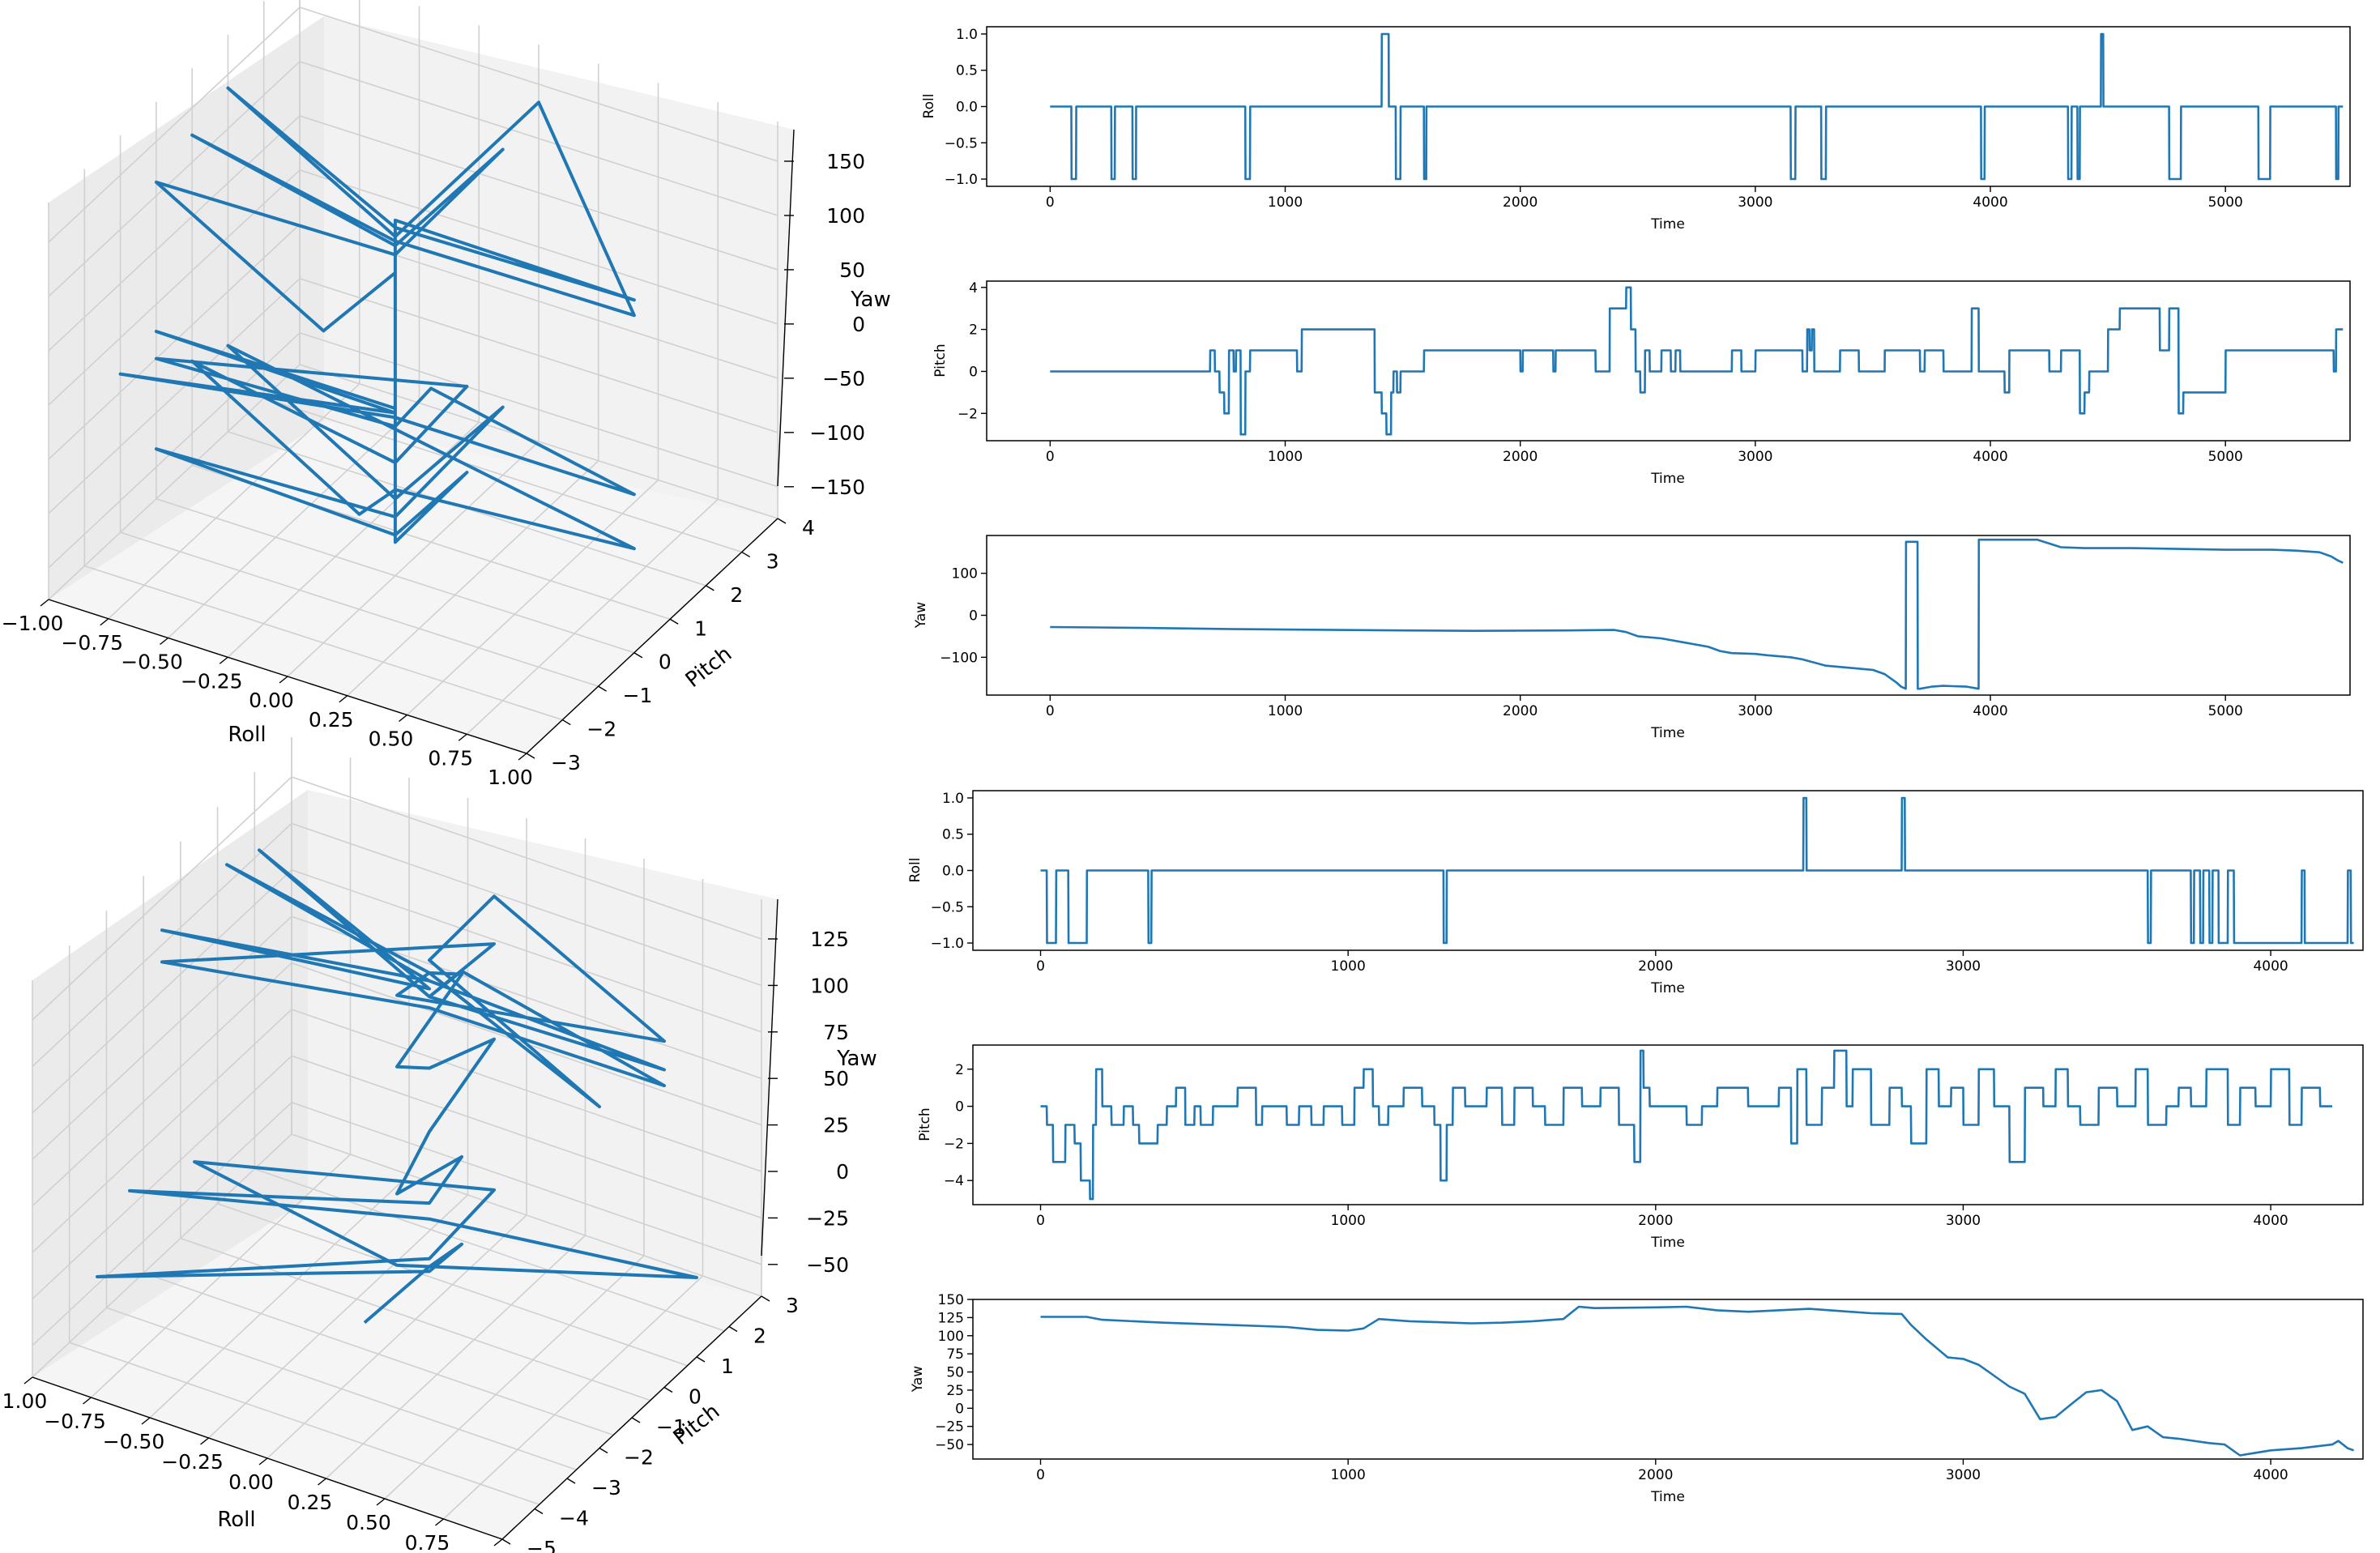 This screenshot has width=2380, height=1553. I want to click on pitch-tick-label: −2, so click(639, 1458).